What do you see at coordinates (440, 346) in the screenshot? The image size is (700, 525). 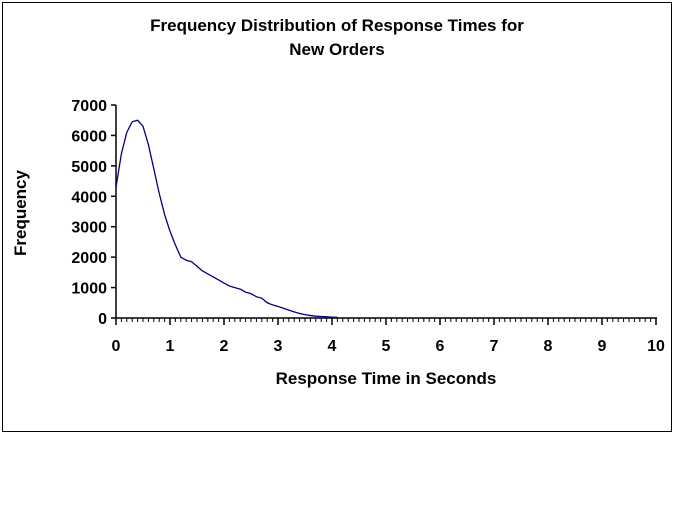 I see `x-tick-label: 6` at bounding box center [440, 346].